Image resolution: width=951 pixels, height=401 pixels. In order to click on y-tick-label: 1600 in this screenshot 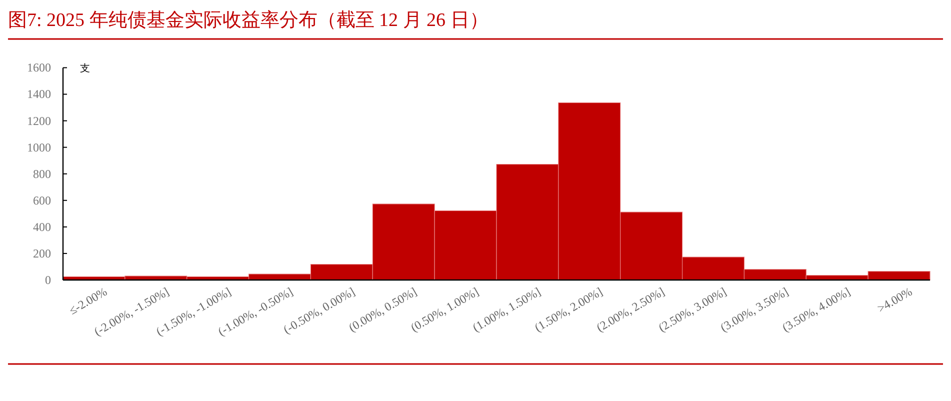, I will do `click(39, 67)`.